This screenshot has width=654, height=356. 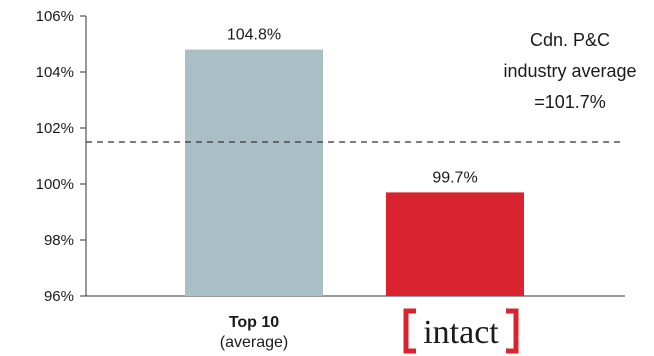 What do you see at coordinates (55, 72) in the screenshot?
I see `y-tick-label: 104%` at bounding box center [55, 72].